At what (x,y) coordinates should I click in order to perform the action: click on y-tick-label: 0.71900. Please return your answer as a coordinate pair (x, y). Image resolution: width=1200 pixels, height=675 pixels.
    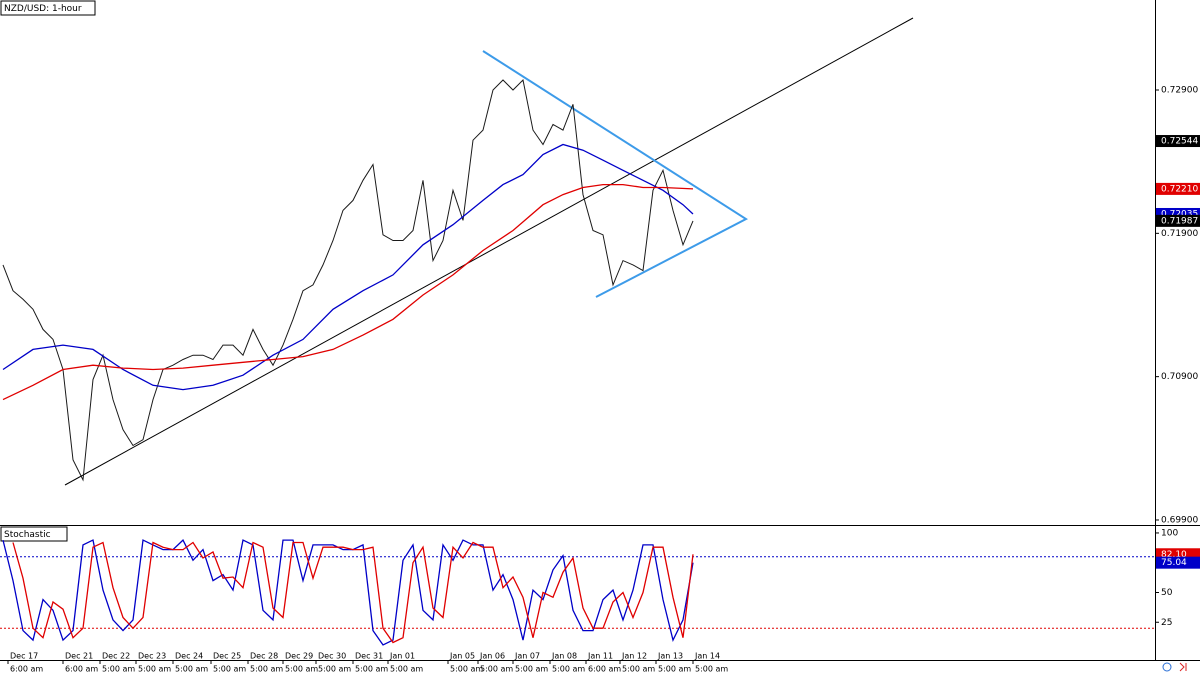
    Looking at the image, I should click on (1179, 234).